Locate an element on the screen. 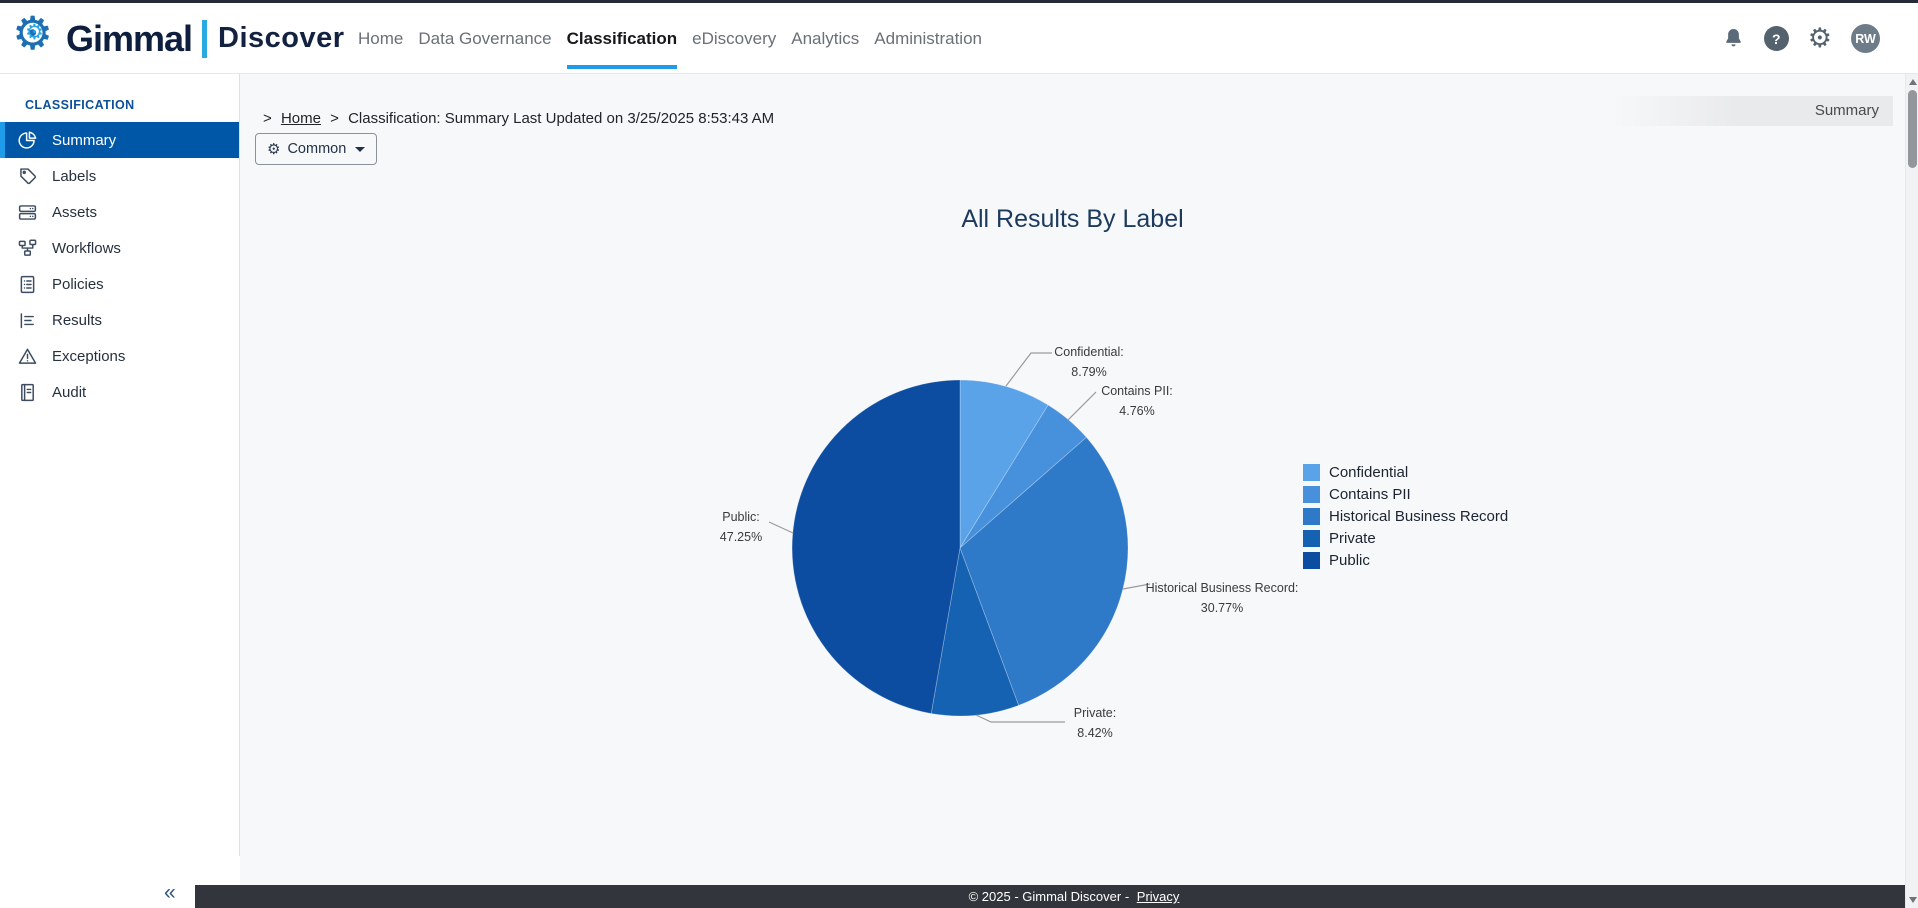 Image resolution: width=1918 pixels, height=908 pixels. legend-item: Public is located at coordinates (1405, 560).